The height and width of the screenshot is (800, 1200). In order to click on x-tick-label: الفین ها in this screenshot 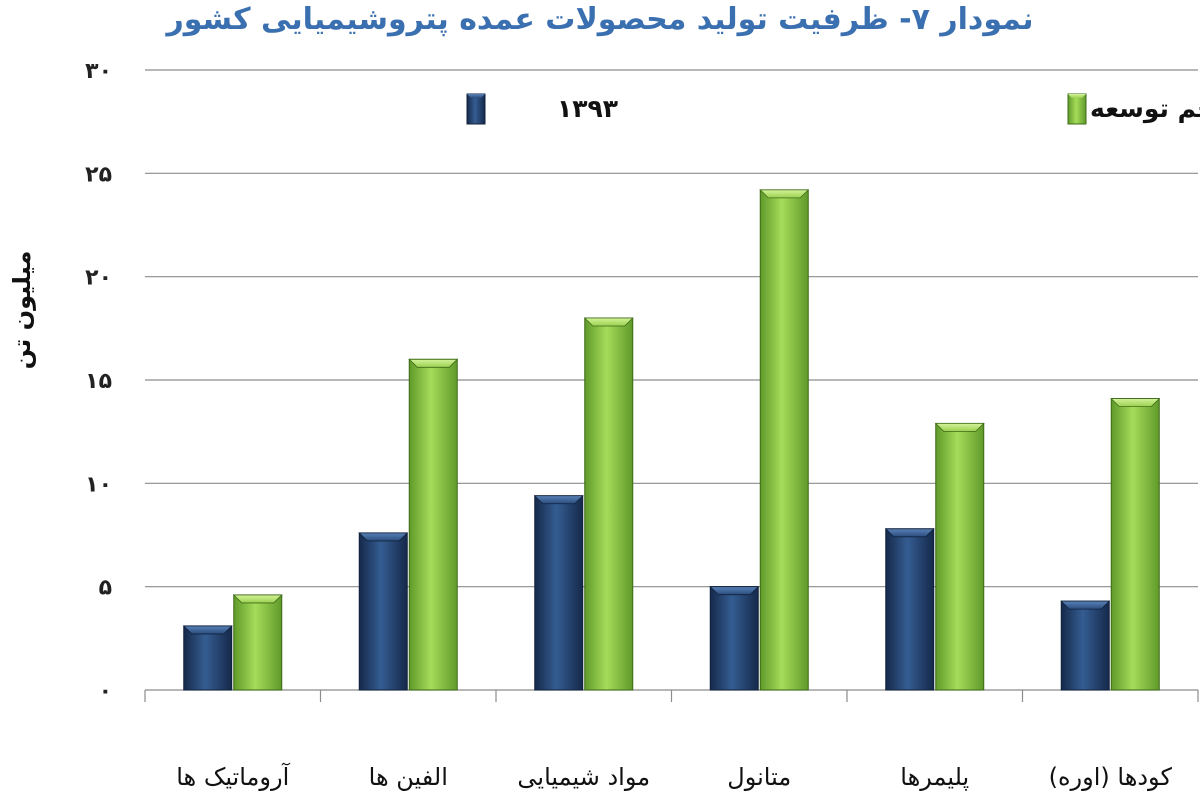, I will do `click(408, 777)`.